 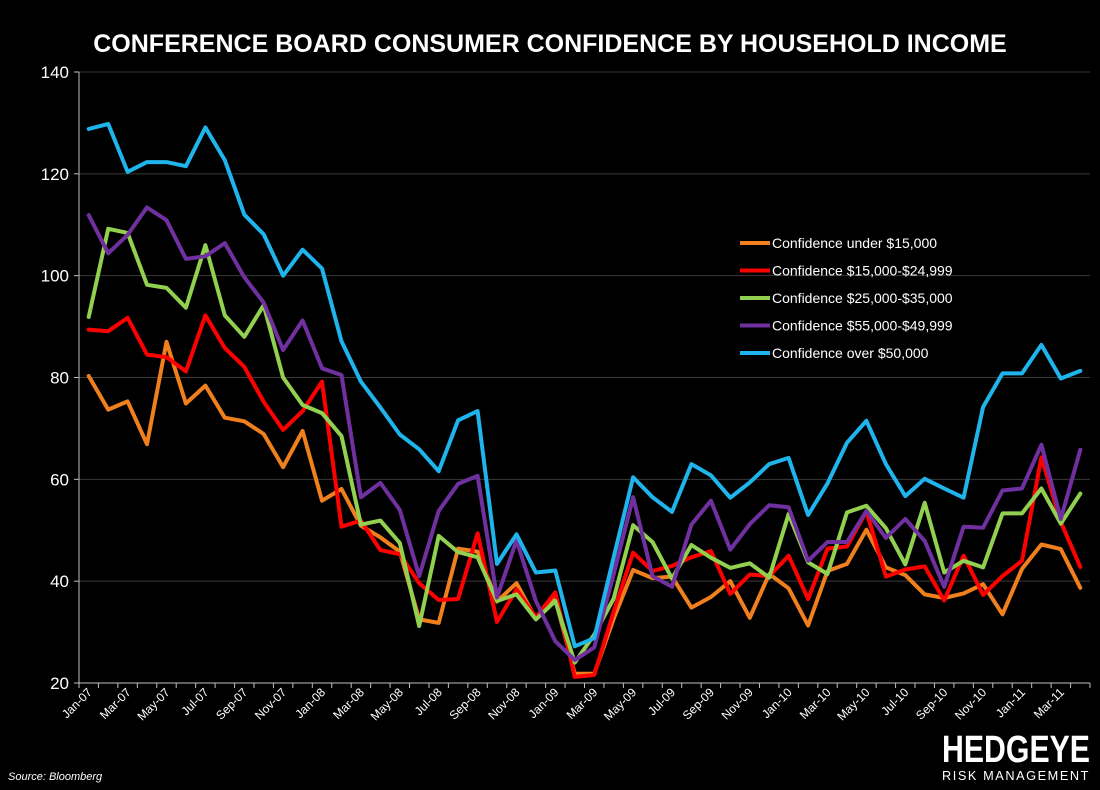 I want to click on legend-label-1: Confidence $15,000-$24,999, so click(x=862, y=271).